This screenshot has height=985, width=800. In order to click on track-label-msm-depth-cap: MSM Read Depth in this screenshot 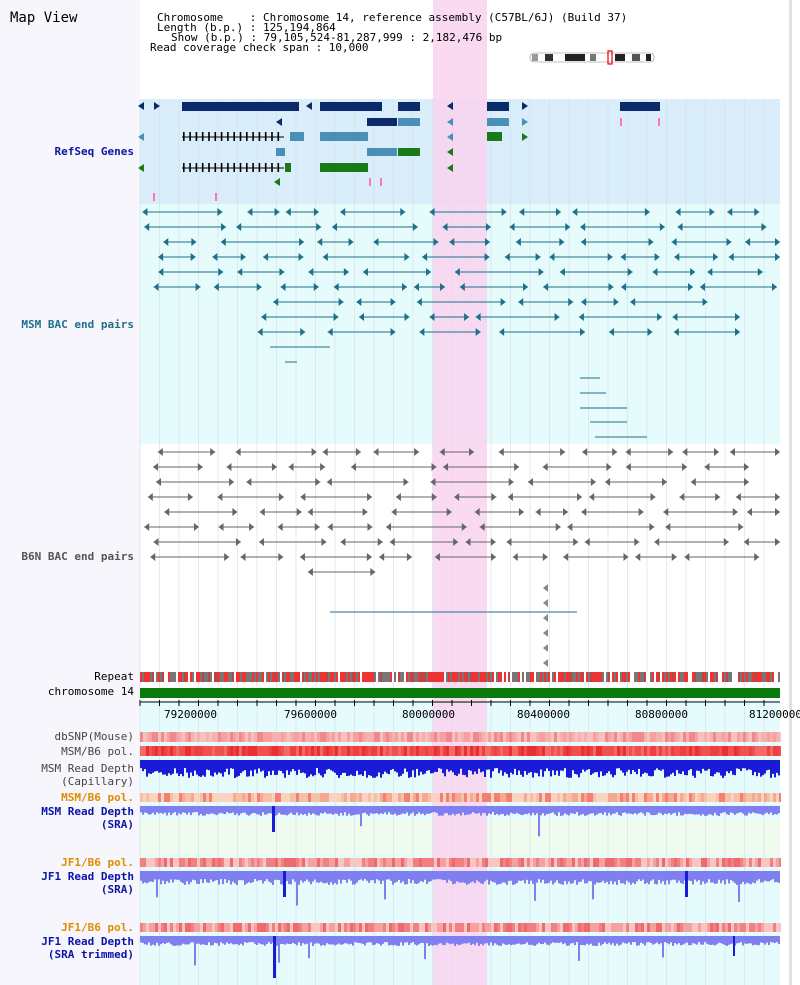, I will do `click(87, 768)`.